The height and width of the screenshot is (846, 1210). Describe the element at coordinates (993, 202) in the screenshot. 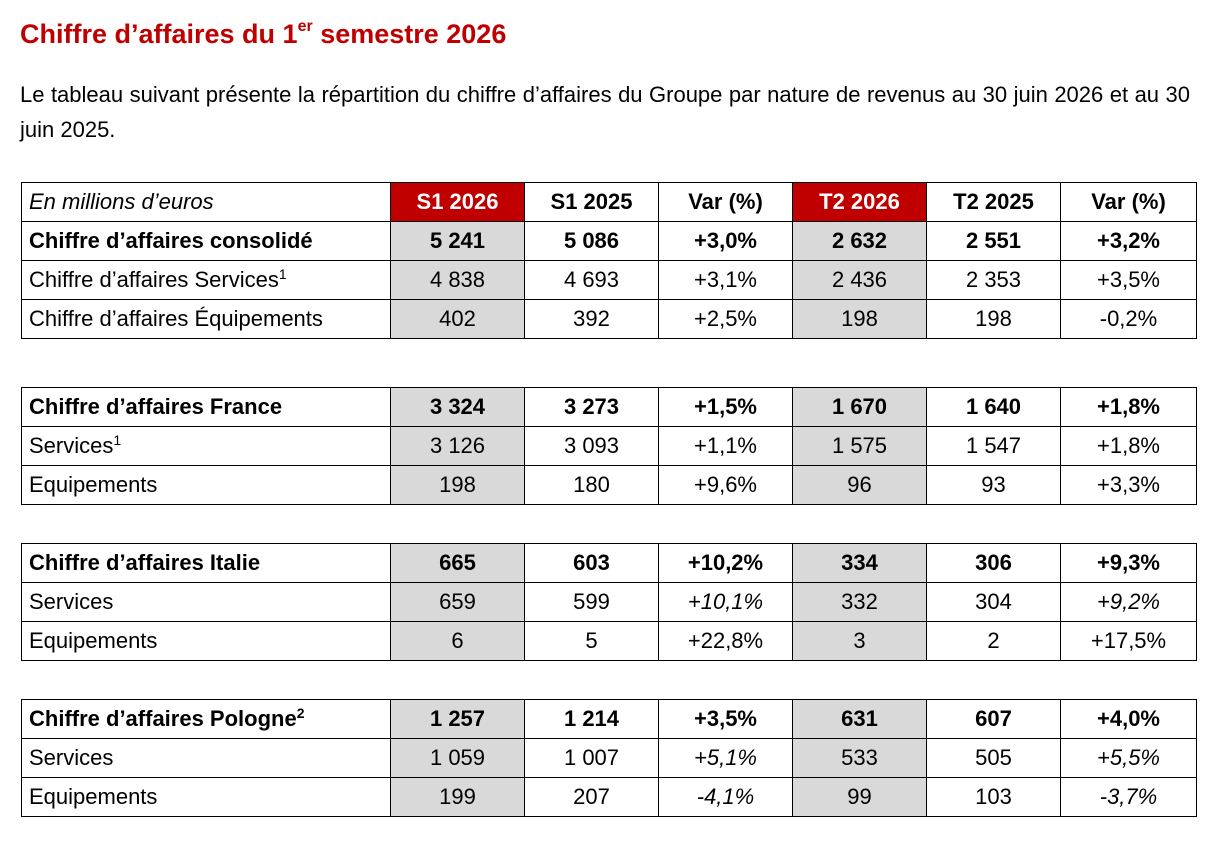

I see `header-t2-2025: T2 2025` at that location.